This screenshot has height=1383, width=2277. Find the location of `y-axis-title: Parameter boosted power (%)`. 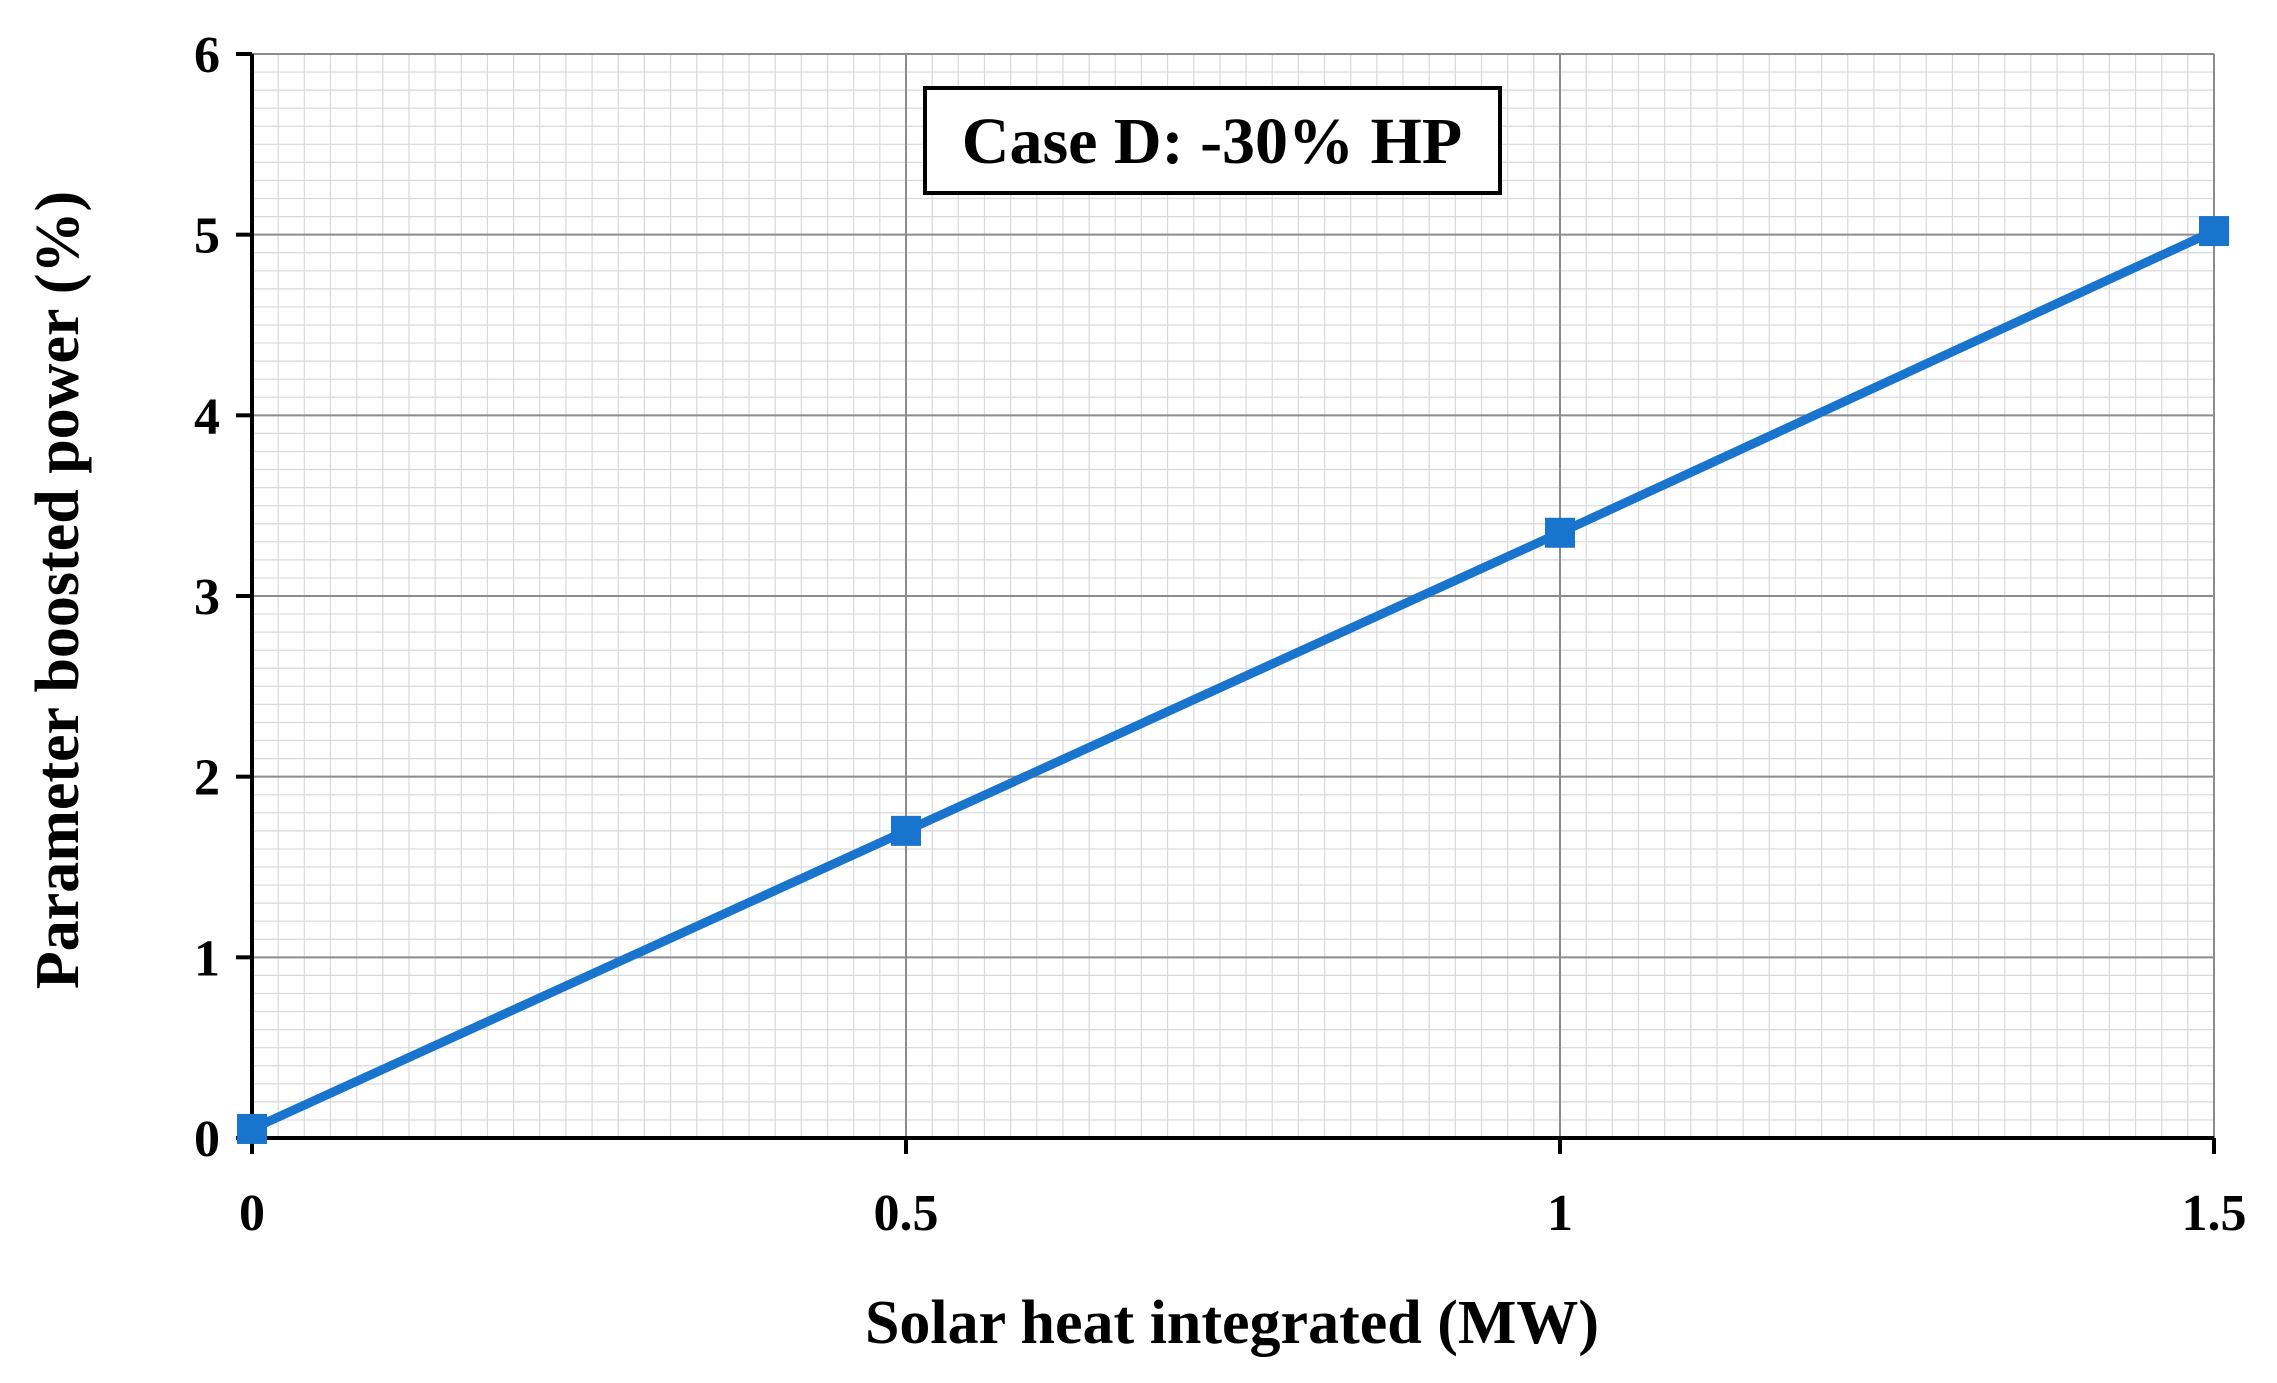

y-axis-title: Parameter boosted power (%) is located at coordinates (58, 590).